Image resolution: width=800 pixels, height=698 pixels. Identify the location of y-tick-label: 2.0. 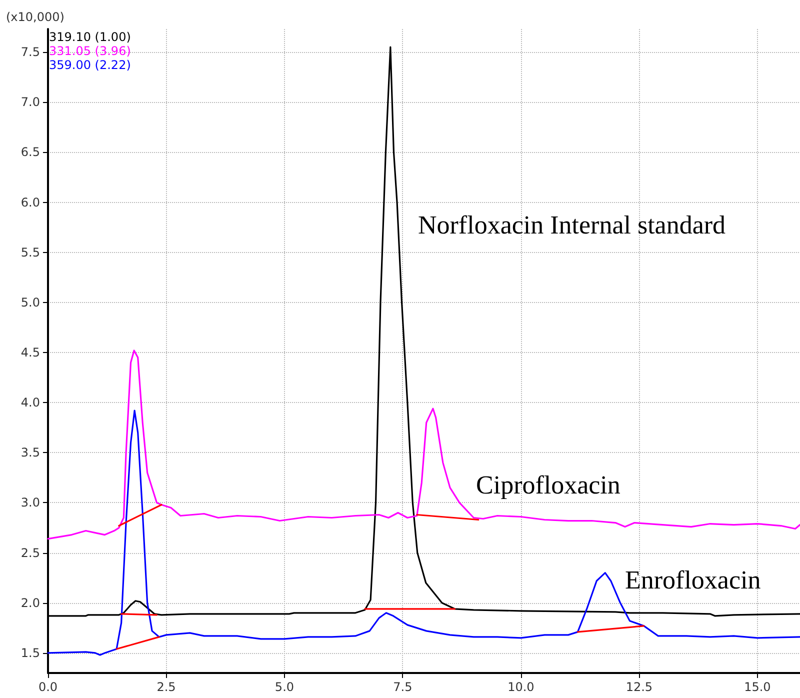
(30, 603).